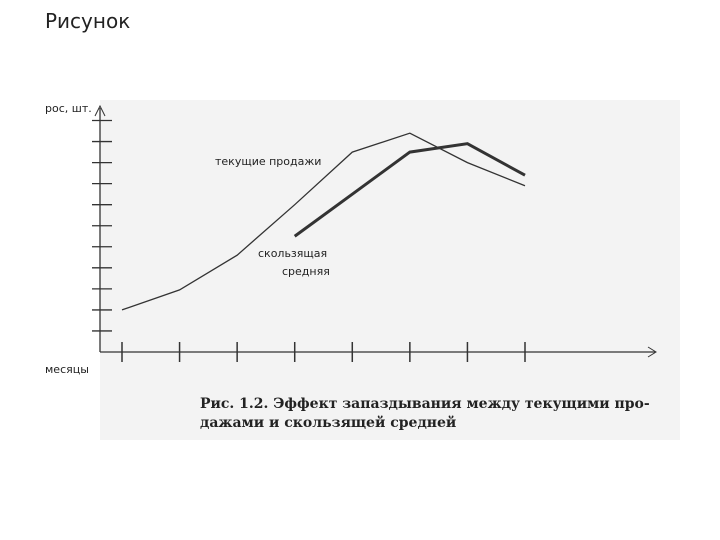 The width and height of the screenshot is (720, 540). What do you see at coordinates (409, 190) in the screenshot?
I see `data-line` at bounding box center [409, 190].